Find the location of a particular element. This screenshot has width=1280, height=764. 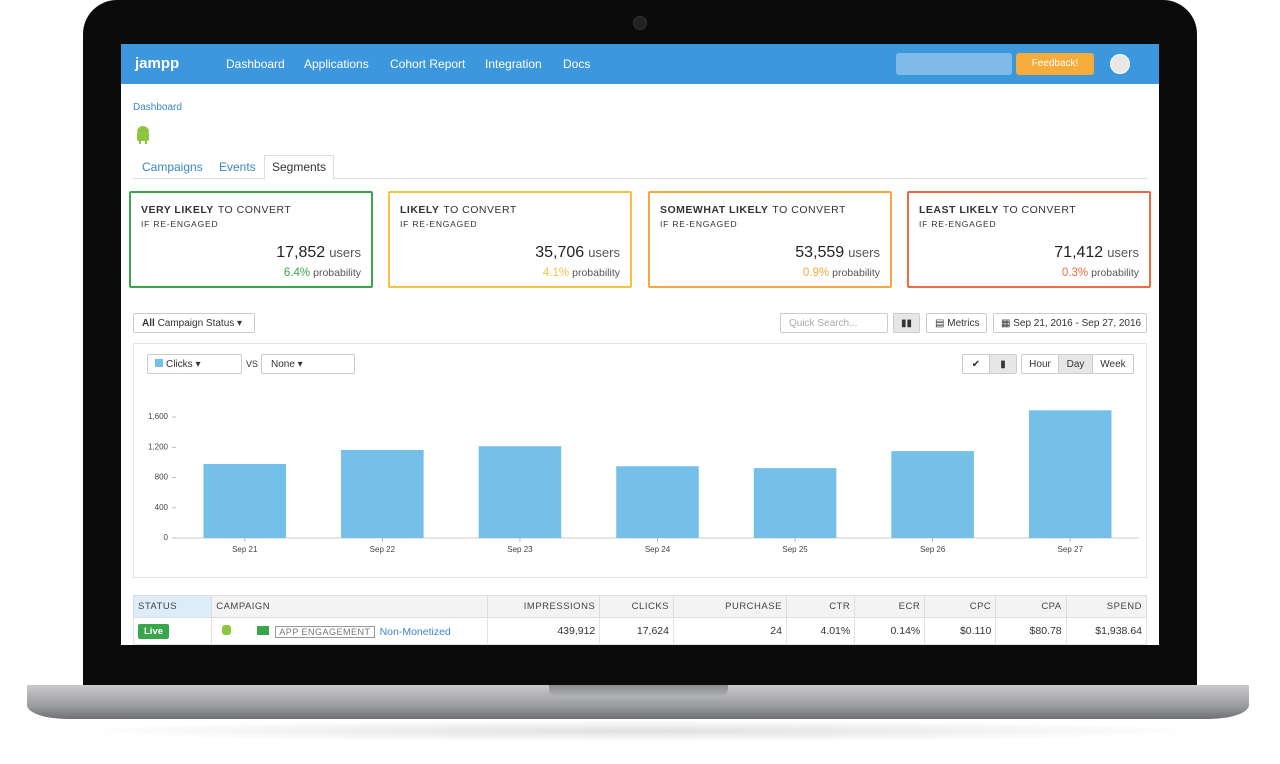

status-dropdown: All Campaign Status ▾ is located at coordinates (194, 323).